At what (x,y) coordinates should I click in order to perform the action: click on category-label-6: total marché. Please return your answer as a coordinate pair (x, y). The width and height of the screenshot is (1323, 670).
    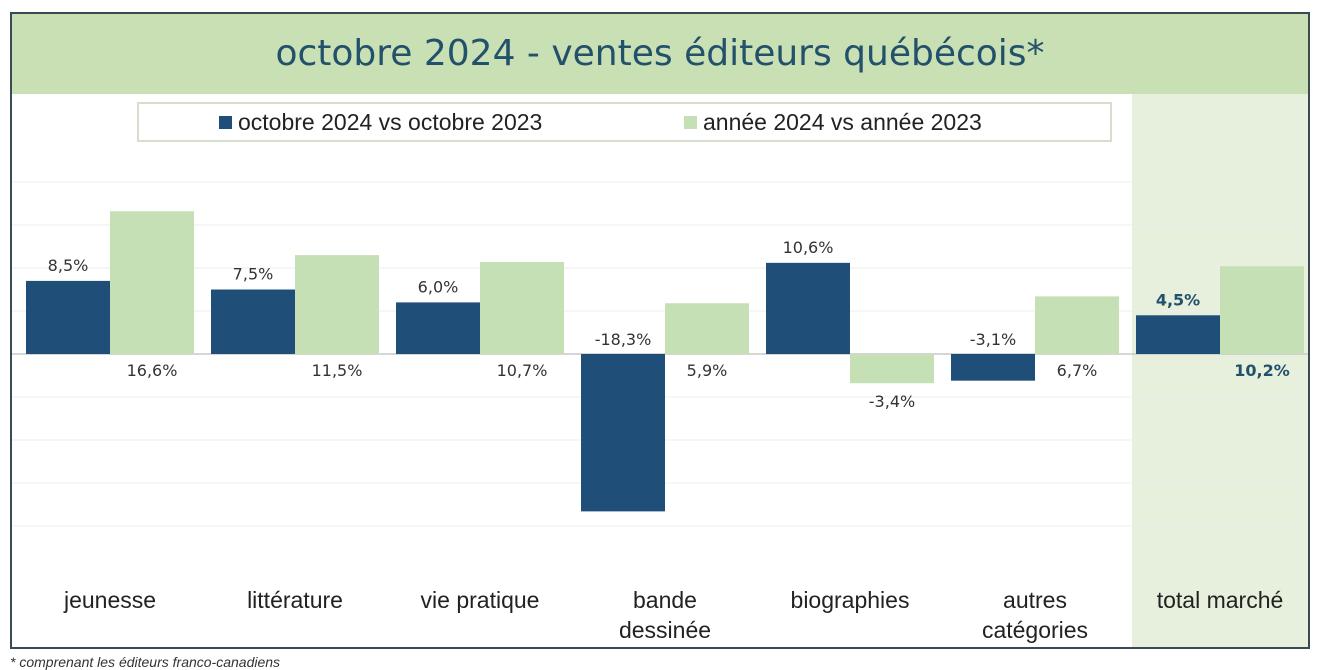
    Looking at the image, I should click on (1220, 600).